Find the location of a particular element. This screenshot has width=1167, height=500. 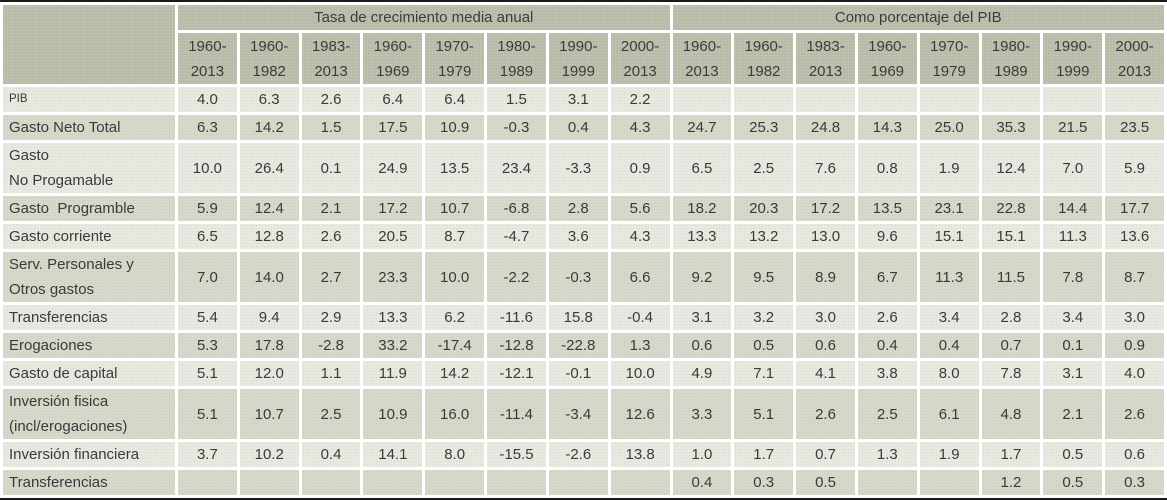

table-cell: 0.1 is located at coordinates (331, 168).